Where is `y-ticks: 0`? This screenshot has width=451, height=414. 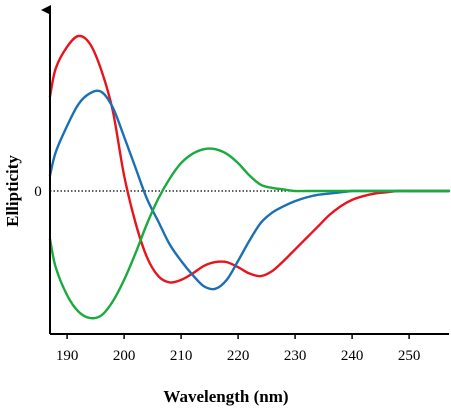
y-ticks: 0 is located at coordinates (38, 192).